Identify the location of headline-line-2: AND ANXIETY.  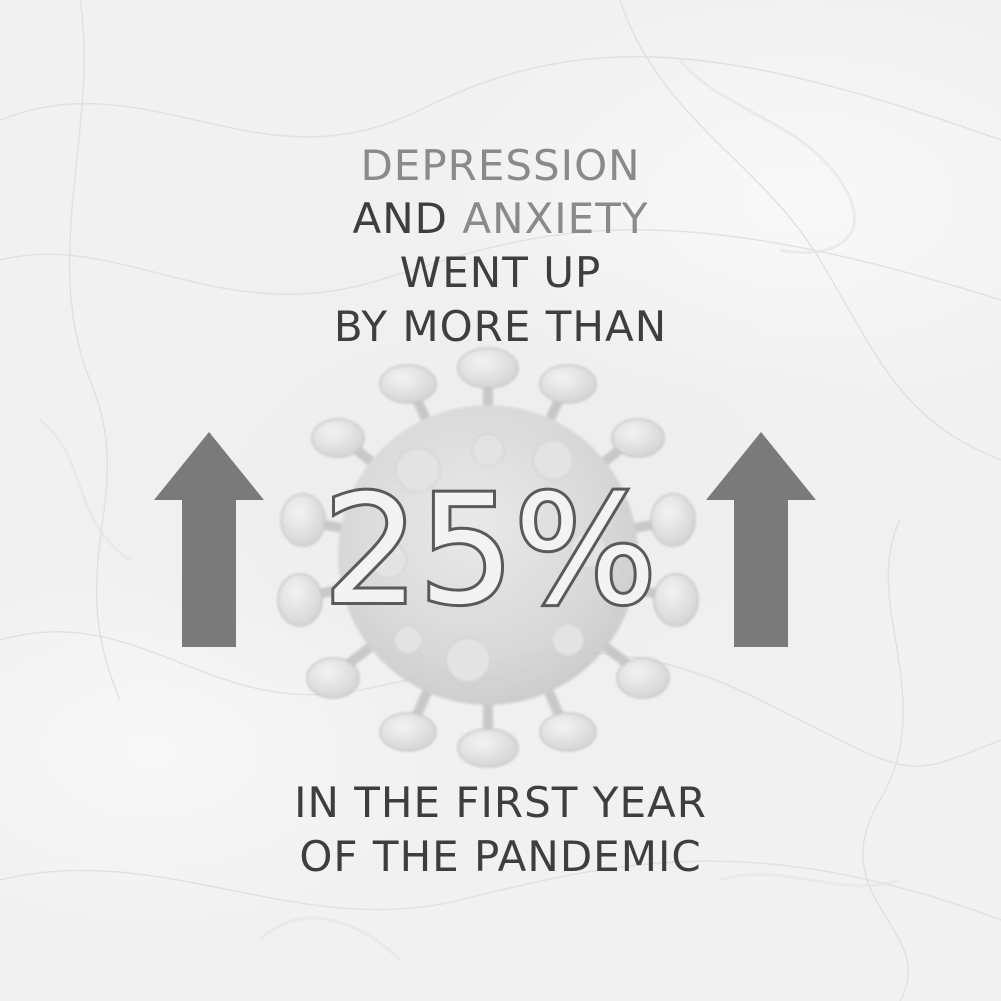
(500, 219).